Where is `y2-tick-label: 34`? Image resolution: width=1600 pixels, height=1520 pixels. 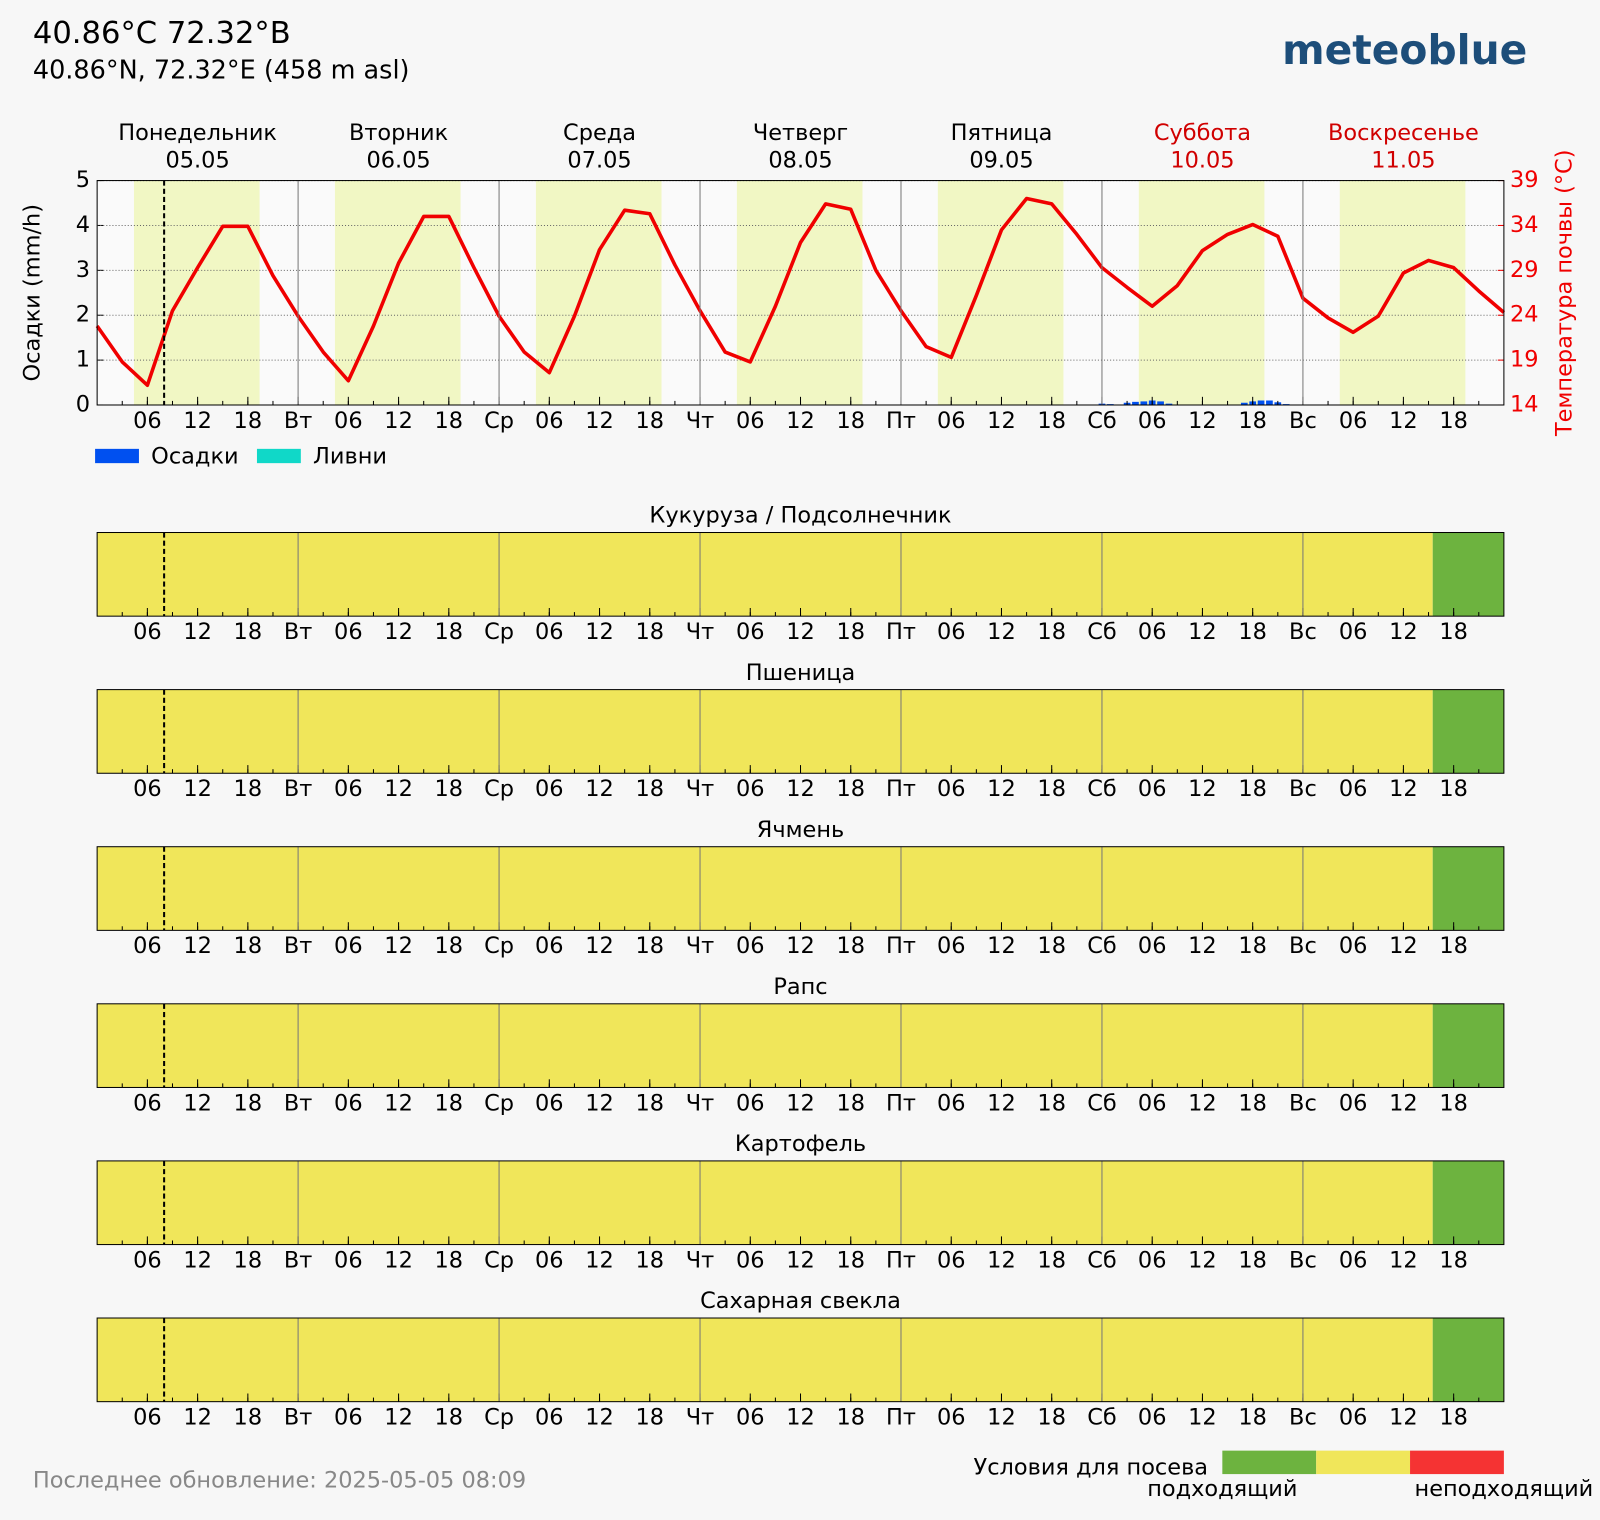
y2-tick-label: 34 is located at coordinates (1524, 225).